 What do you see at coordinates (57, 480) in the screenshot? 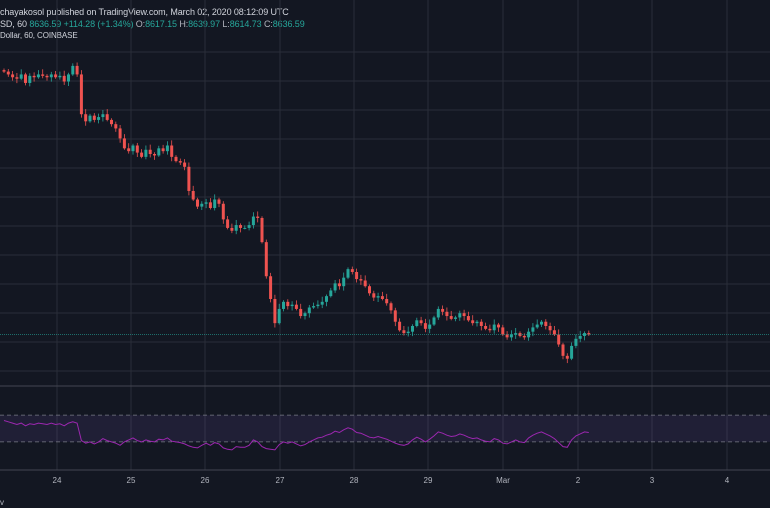
I see `time-tick-label: 24` at bounding box center [57, 480].